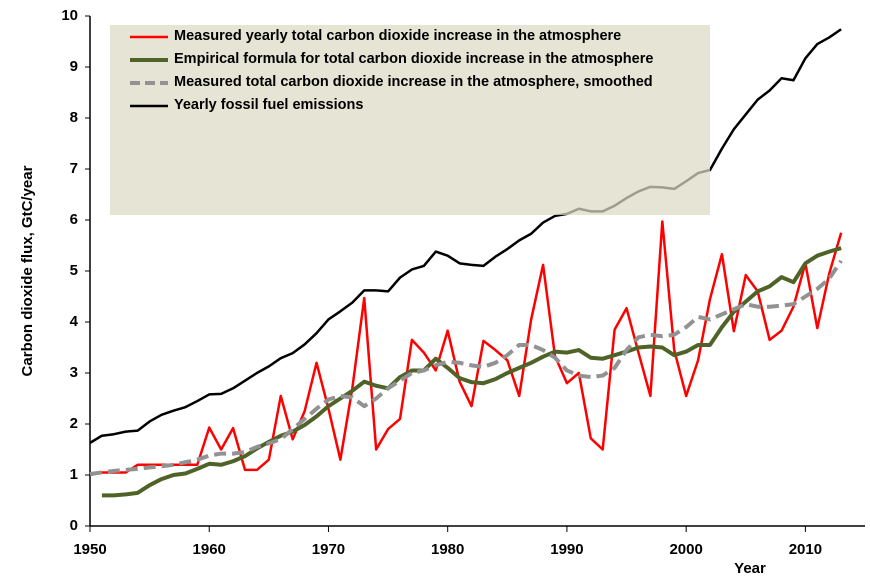 This screenshot has width=870, height=579. I want to click on y-tick-label: 9, so click(74, 66).